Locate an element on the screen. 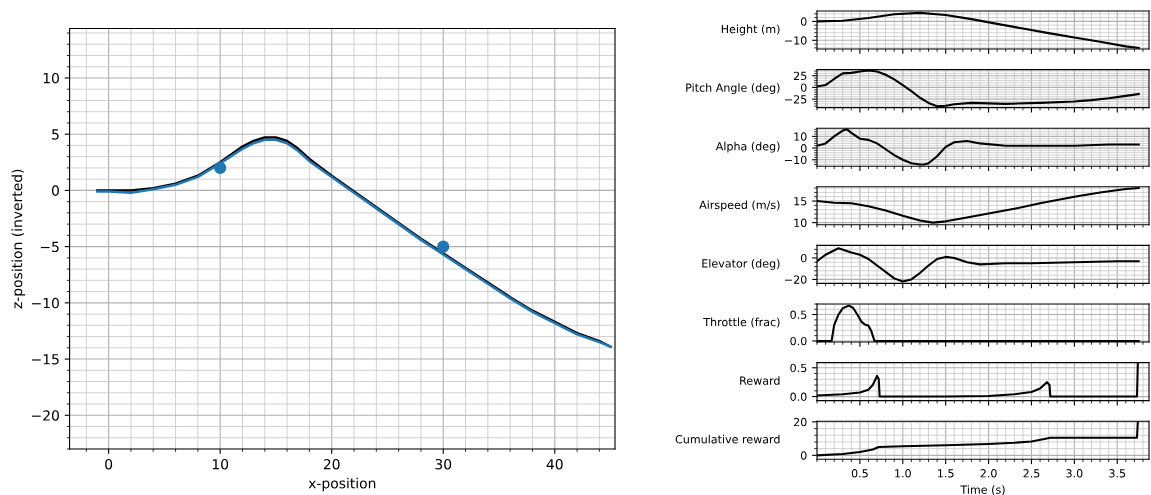 The width and height of the screenshot is (1151, 495). x-tick-label: 0.5 is located at coordinates (859, 473).